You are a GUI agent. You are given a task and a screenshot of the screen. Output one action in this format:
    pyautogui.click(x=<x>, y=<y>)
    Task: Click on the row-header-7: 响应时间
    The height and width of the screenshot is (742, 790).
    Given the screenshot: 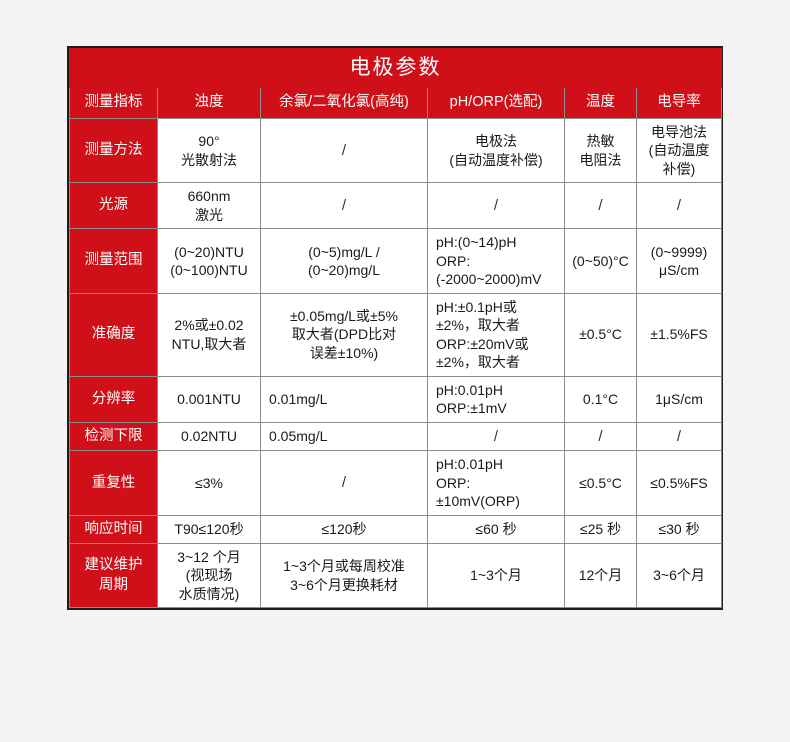 What is the action you would take?
    pyautogui.click(x=113, y=529)
    